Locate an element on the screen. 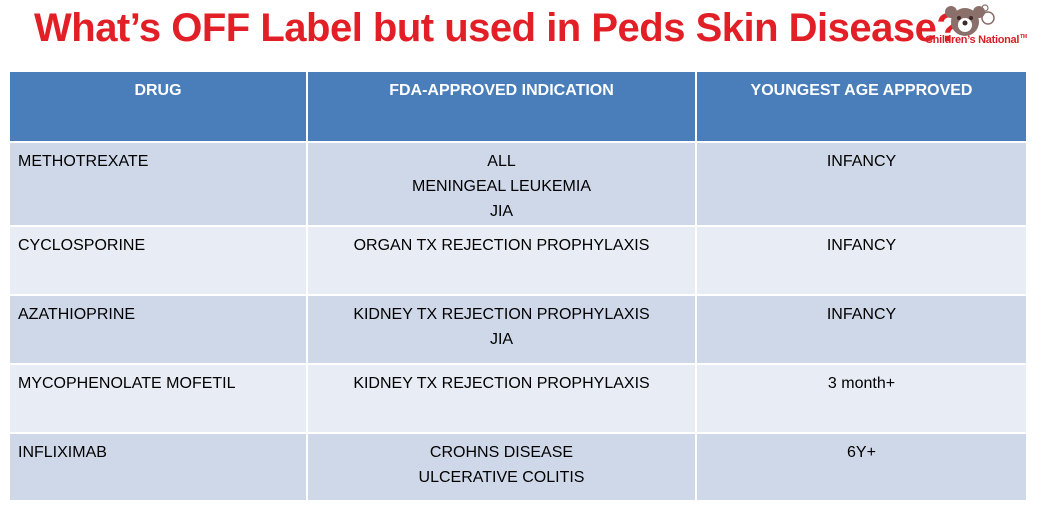 This screenshot has width=1051, height=512. indication-line: ULCERATIVE COLITIS is located at coordinates (501, 477).